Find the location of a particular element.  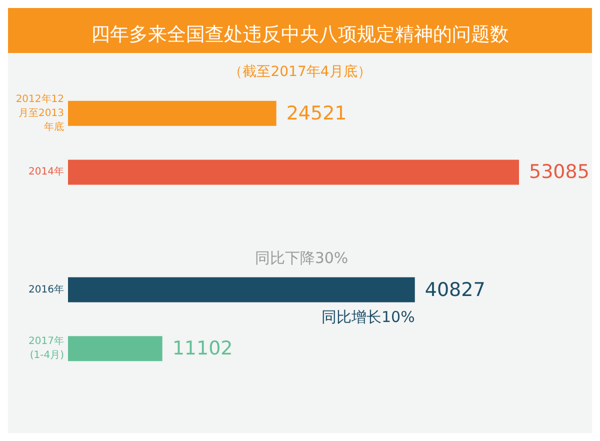

y-tick-label: 2012年12月至2013年底 is located at coordinates (40, 112).